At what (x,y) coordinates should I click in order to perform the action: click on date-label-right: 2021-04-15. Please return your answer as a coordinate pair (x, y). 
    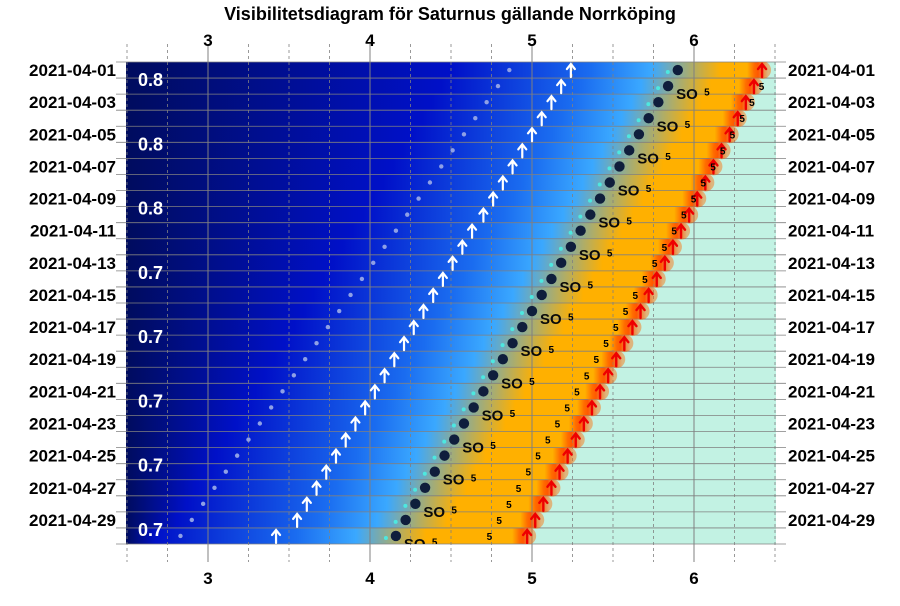
    Looking at the image, I should click on (831, 295).